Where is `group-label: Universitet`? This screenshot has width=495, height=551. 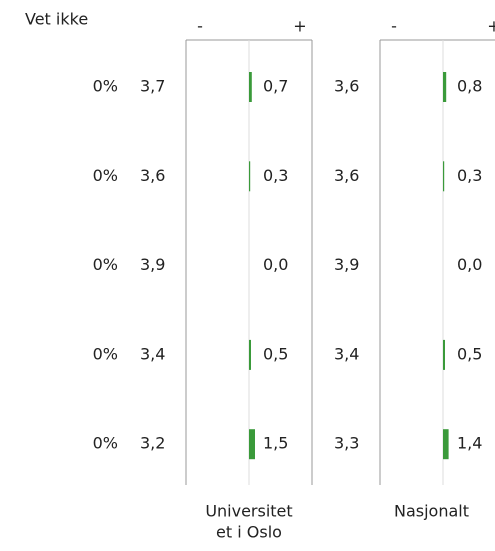
group-label: Universitet is located at coordinates (248, 511).